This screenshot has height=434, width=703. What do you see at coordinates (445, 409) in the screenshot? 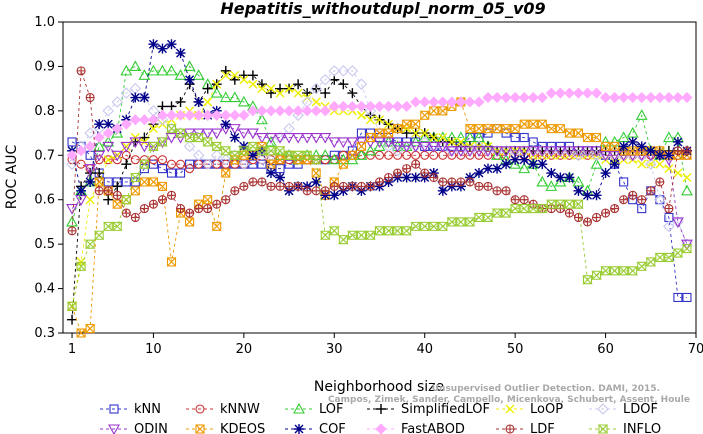
I see `legend-label: SimplifiedLOF` at bounding box center [445, 409].